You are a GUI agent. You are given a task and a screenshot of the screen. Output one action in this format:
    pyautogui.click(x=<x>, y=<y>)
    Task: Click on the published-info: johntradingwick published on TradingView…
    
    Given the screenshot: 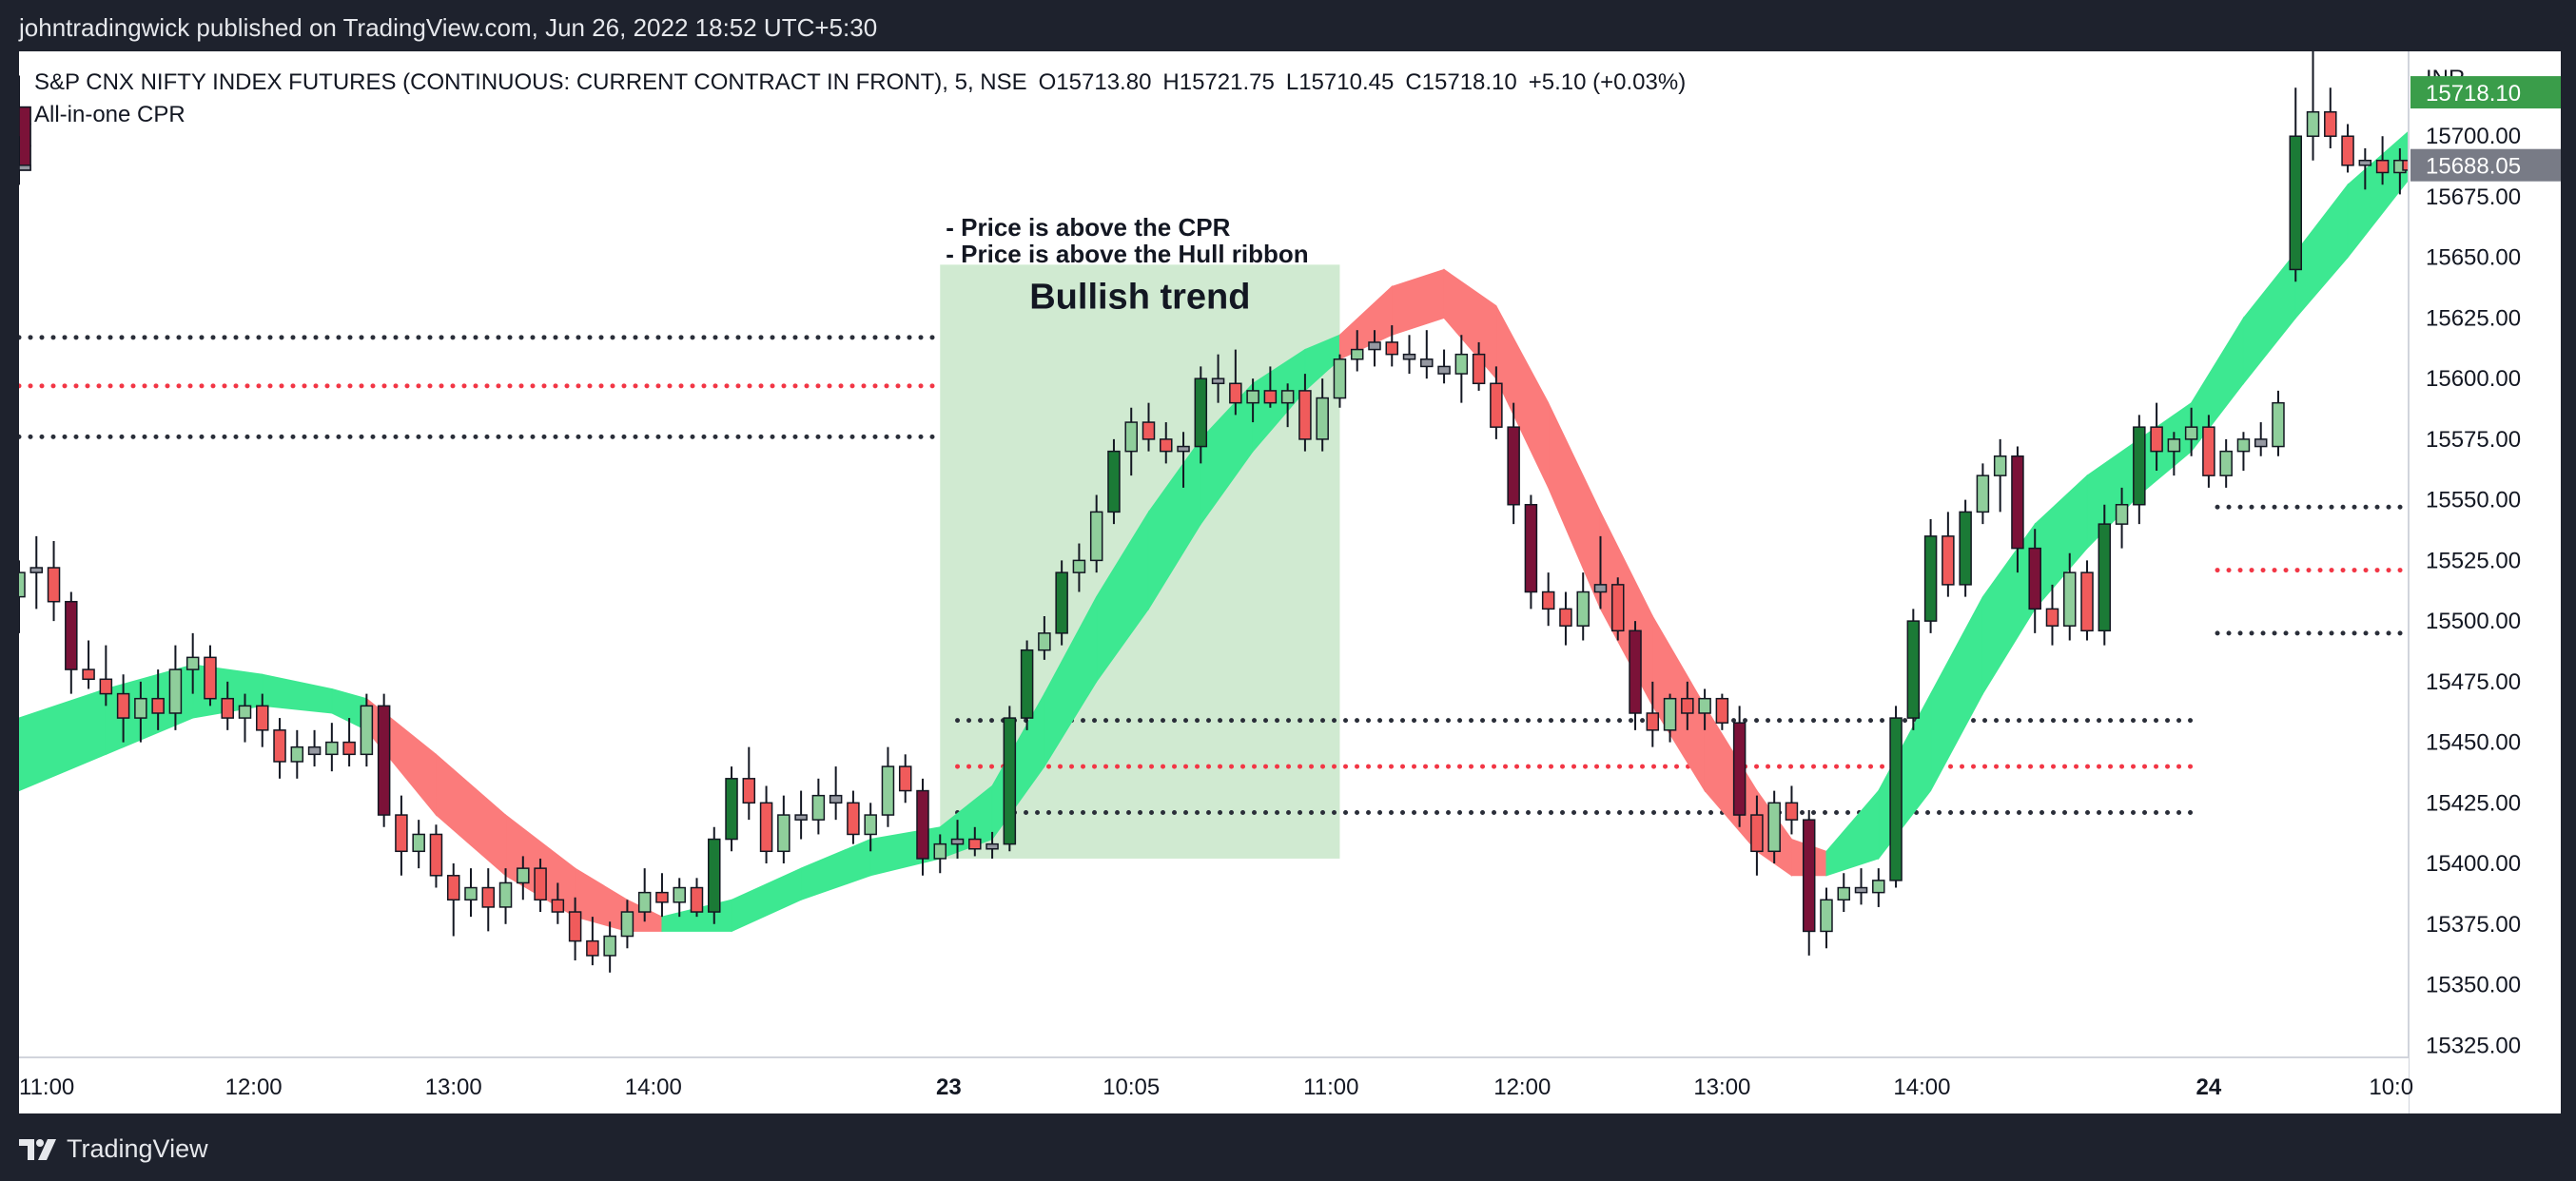 What is the action you would take?
    pyautogui.click(x=449, y=27)
    